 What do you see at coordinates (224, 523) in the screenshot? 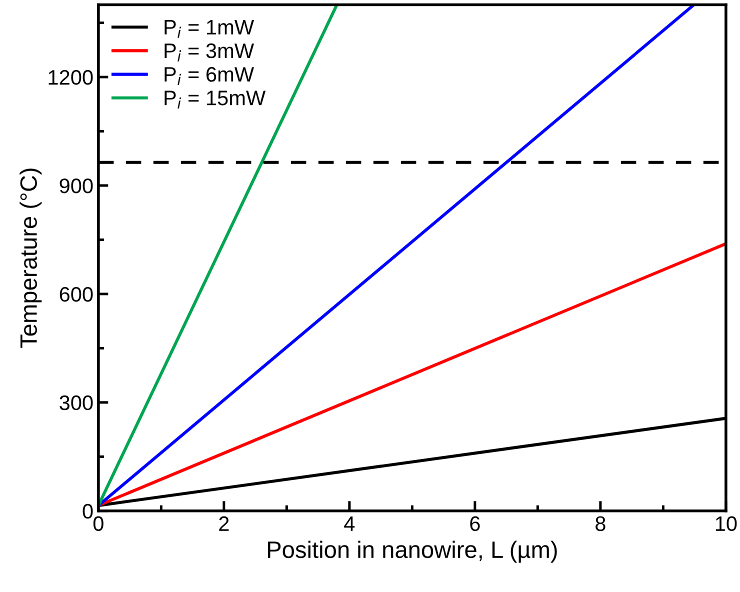
I see `x-tick-label: 2` at bounding box center [224, 523].